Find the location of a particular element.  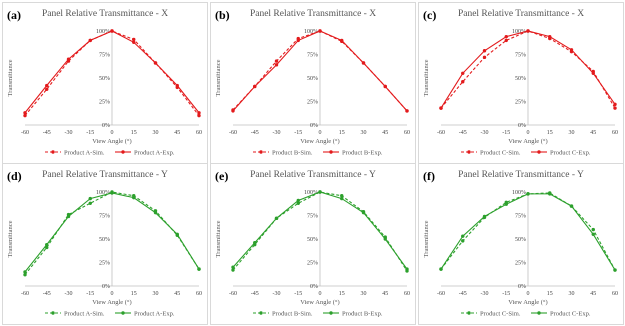

panel-label: (f) is located at coordinates (429, 176).